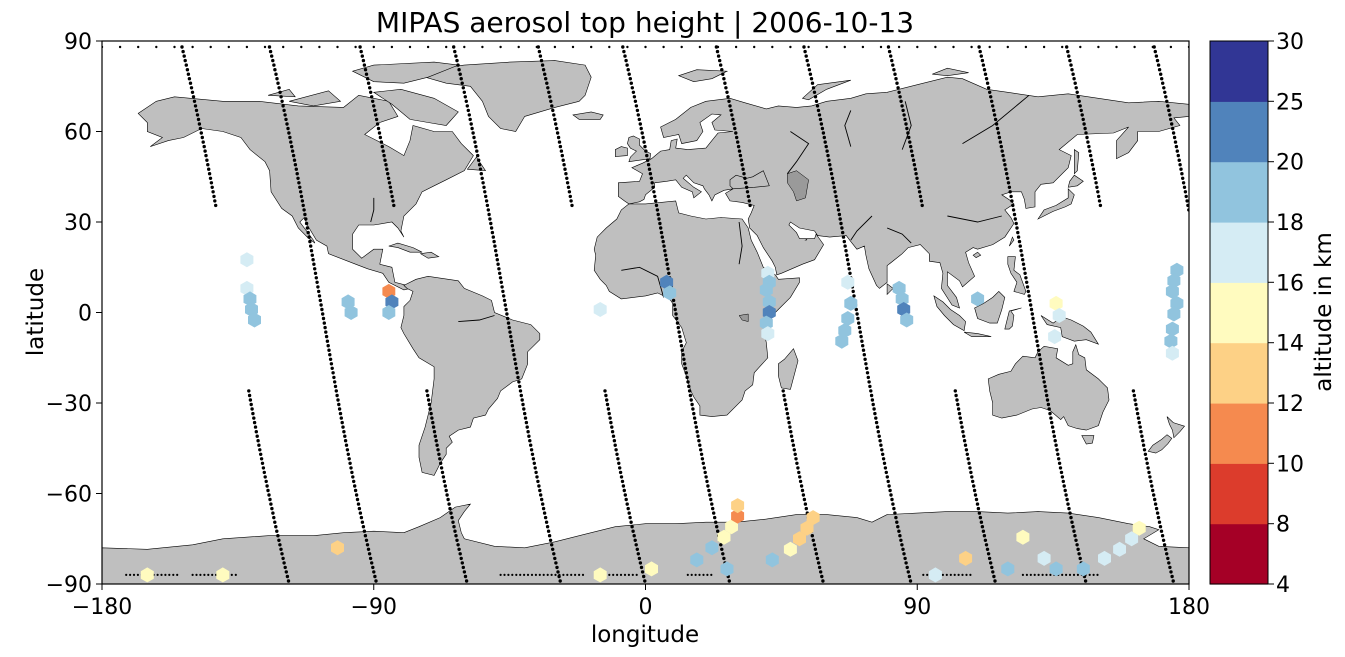  What do you see at coordinates (588, 115) in the screenshot?
I see `land-iceland` at bounding box center [588, 115].